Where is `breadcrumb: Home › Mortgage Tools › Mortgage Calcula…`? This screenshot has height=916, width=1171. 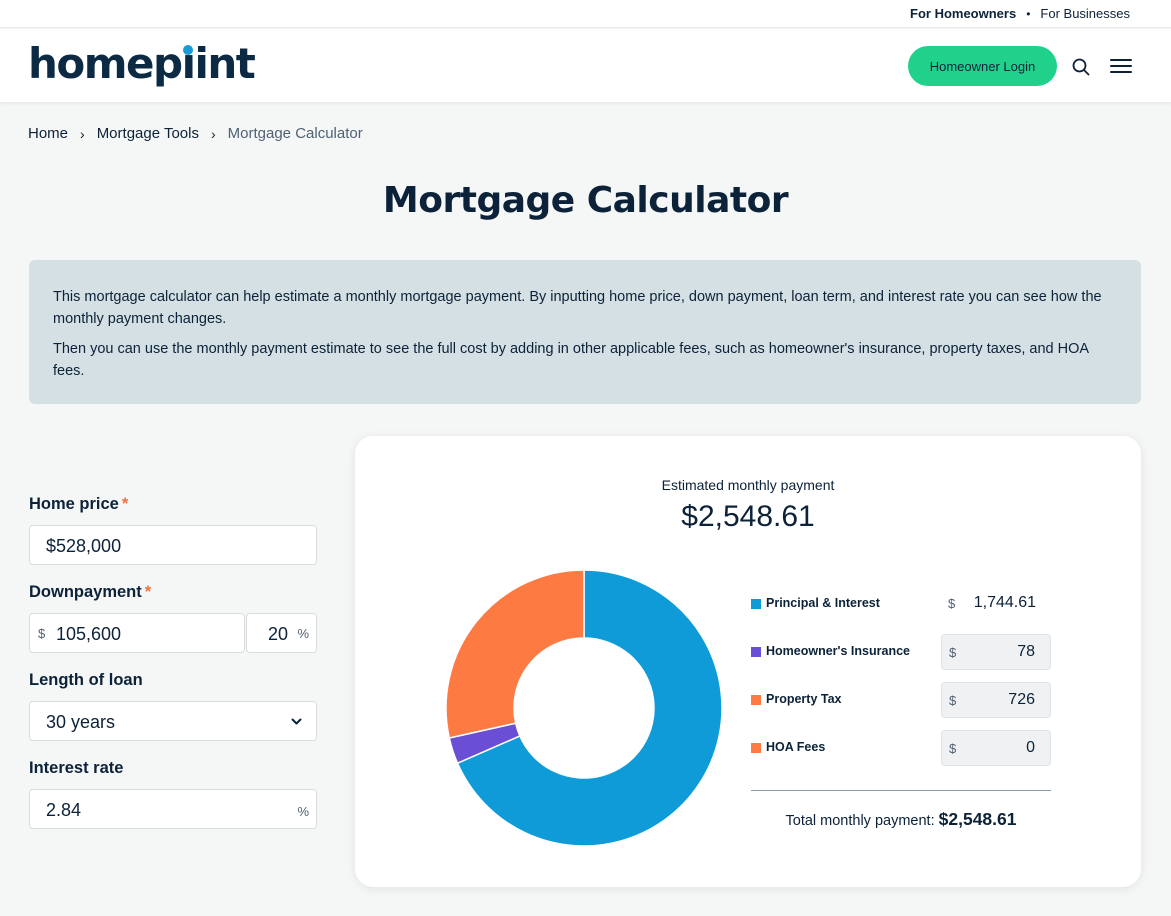
breadcrumb: Home › Mortgage Tools › Mortgage Calcula… is located at coordinates (195, 133).